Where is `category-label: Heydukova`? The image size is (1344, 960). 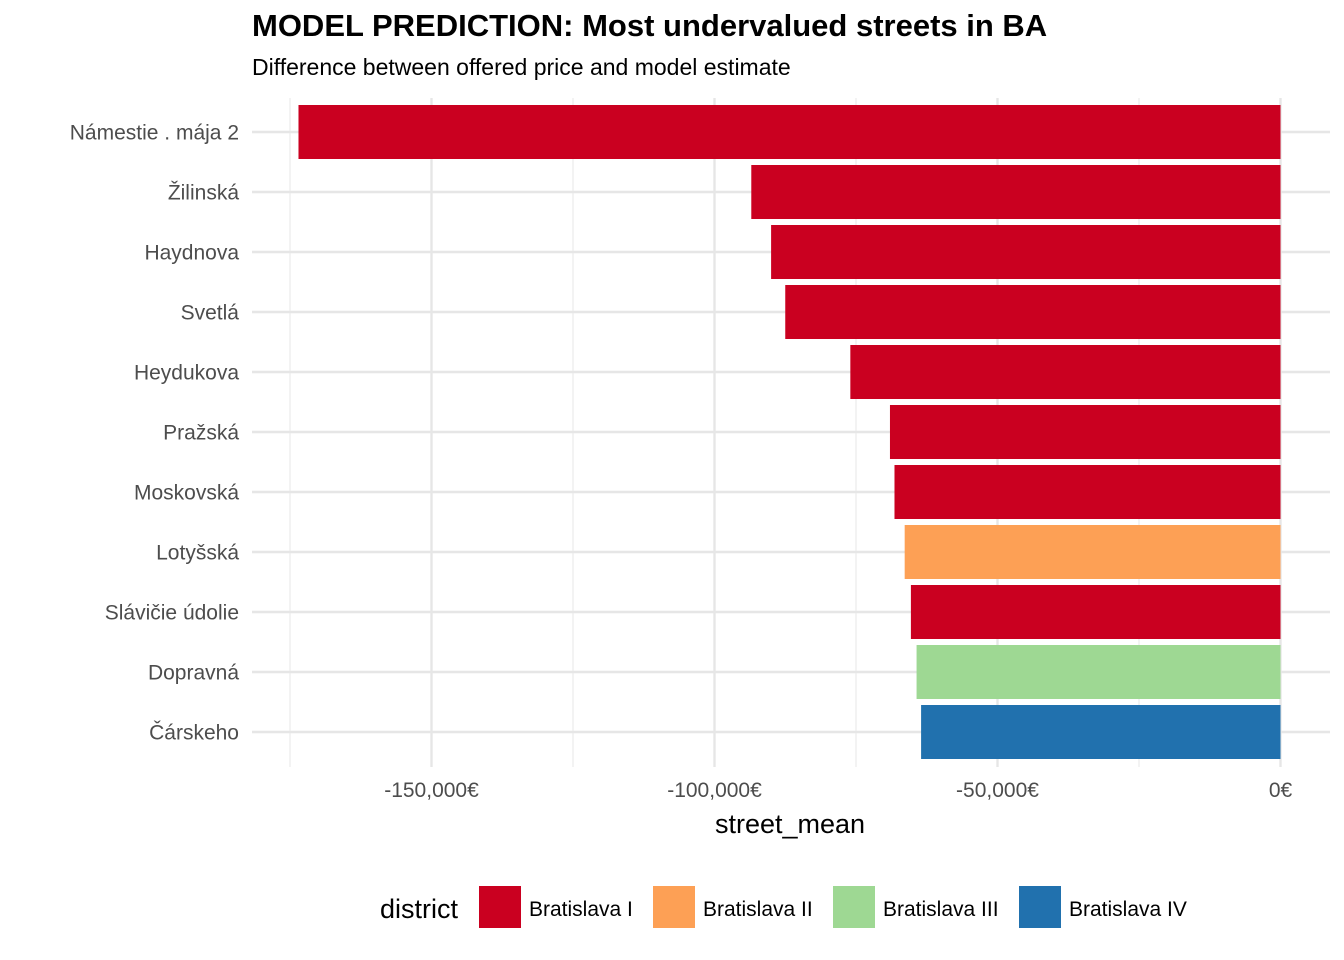
category-label: Heydukova is located at coordinates (186, 373).